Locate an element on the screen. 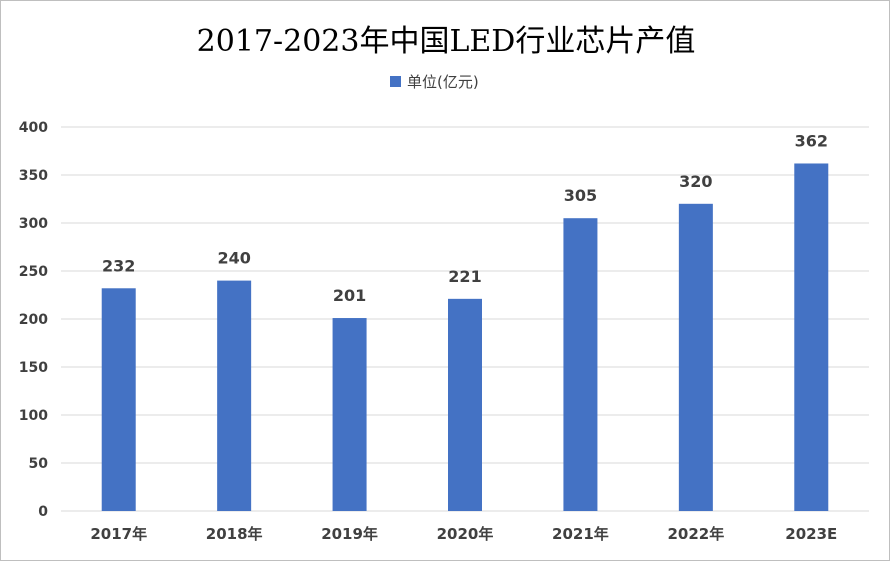 This screenshot has height=562, width=890. x-category-label-2: 2018年 is located at coordinates (234, 534).